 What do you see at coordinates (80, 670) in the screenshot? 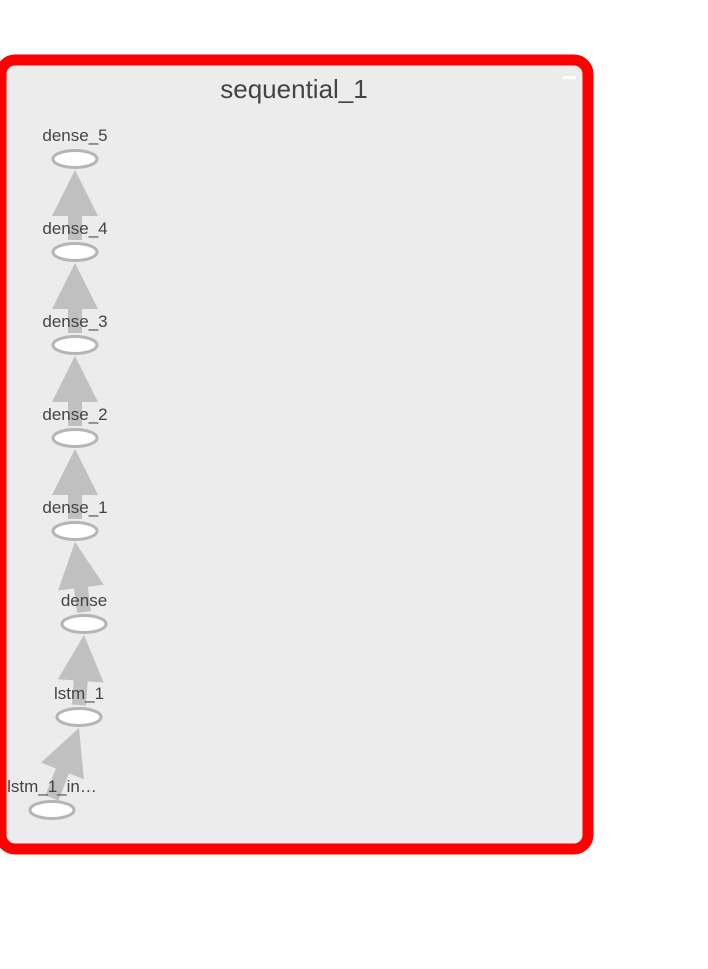
I see `edge-arrow-lstm_1-to-dense` at bounding box center [80, 670].